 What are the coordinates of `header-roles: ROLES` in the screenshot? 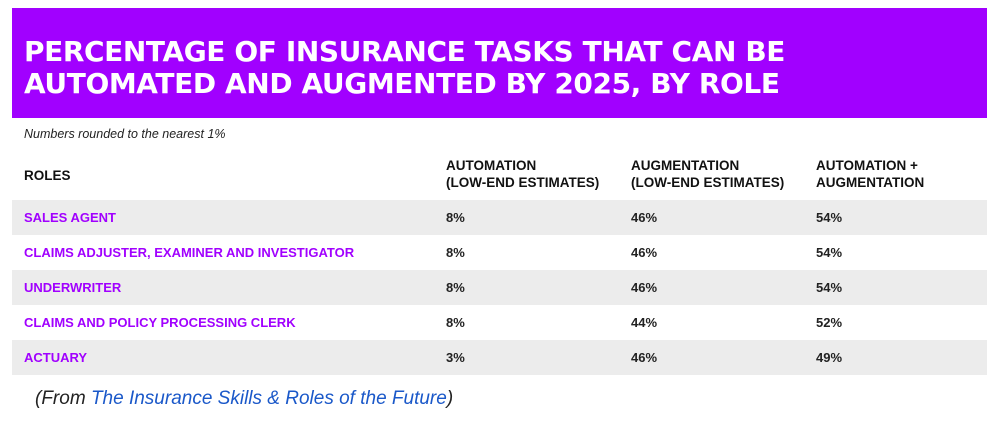 It's located at (47, 175).